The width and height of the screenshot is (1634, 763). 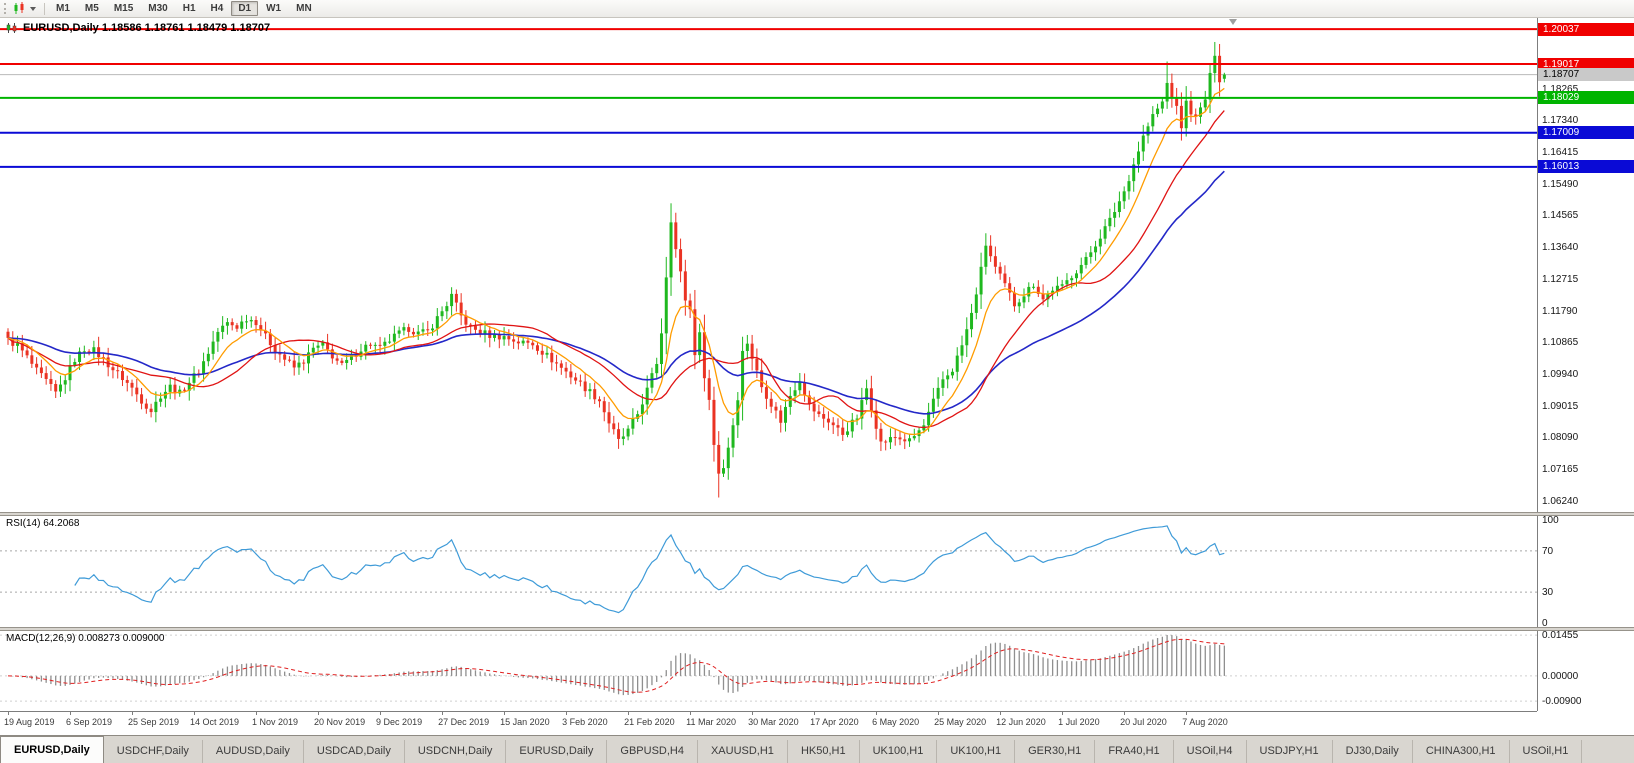 I want to click on candlestick-chart-icon, so click(x=20, y=9).